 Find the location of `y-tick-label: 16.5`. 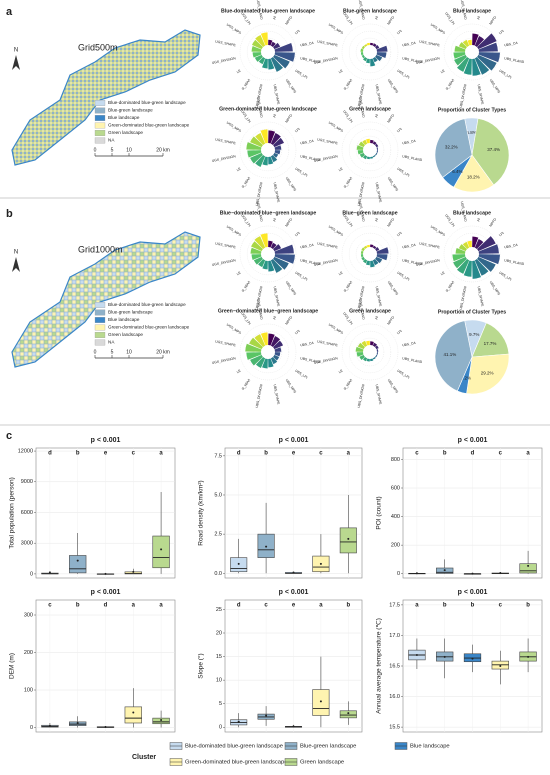

y-tick-label: 16.5 is located at coordinates (394, 666).